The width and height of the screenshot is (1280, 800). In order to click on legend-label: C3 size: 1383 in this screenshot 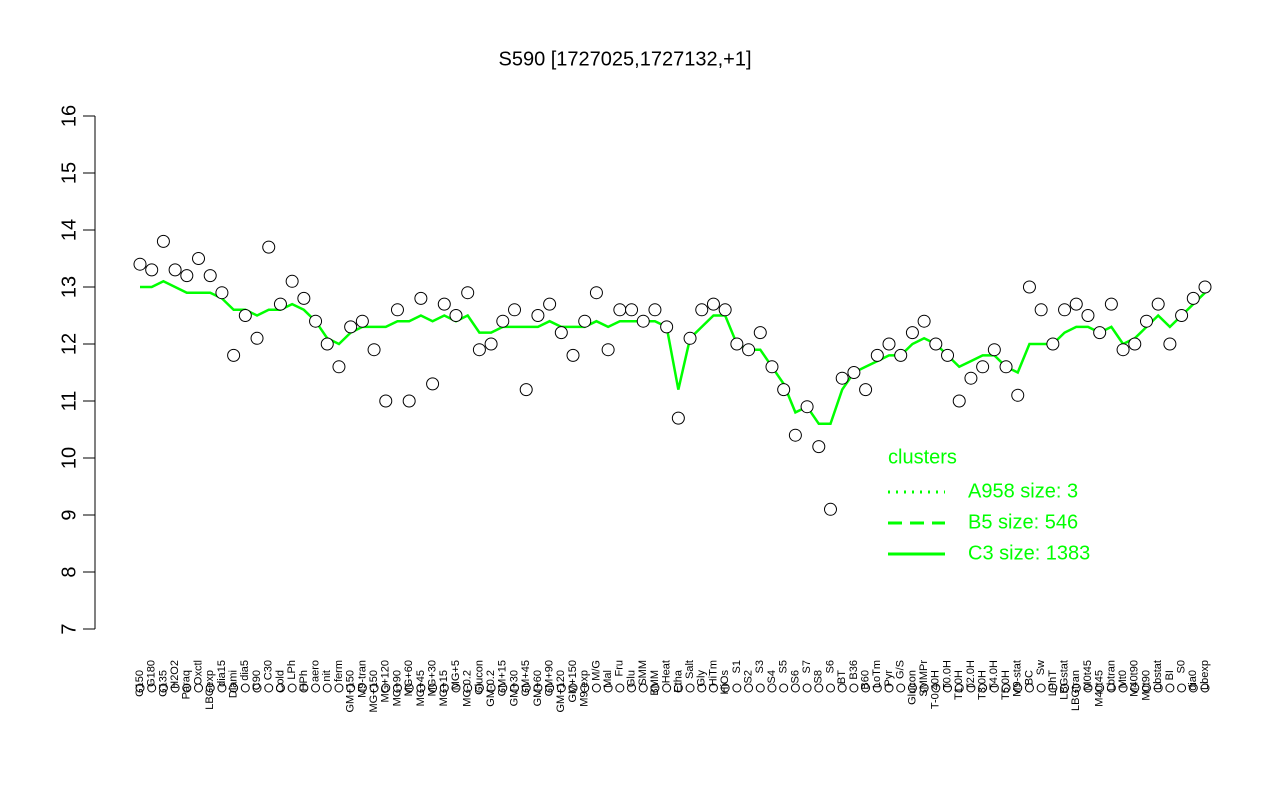, I will do `click(1029, 553)`.